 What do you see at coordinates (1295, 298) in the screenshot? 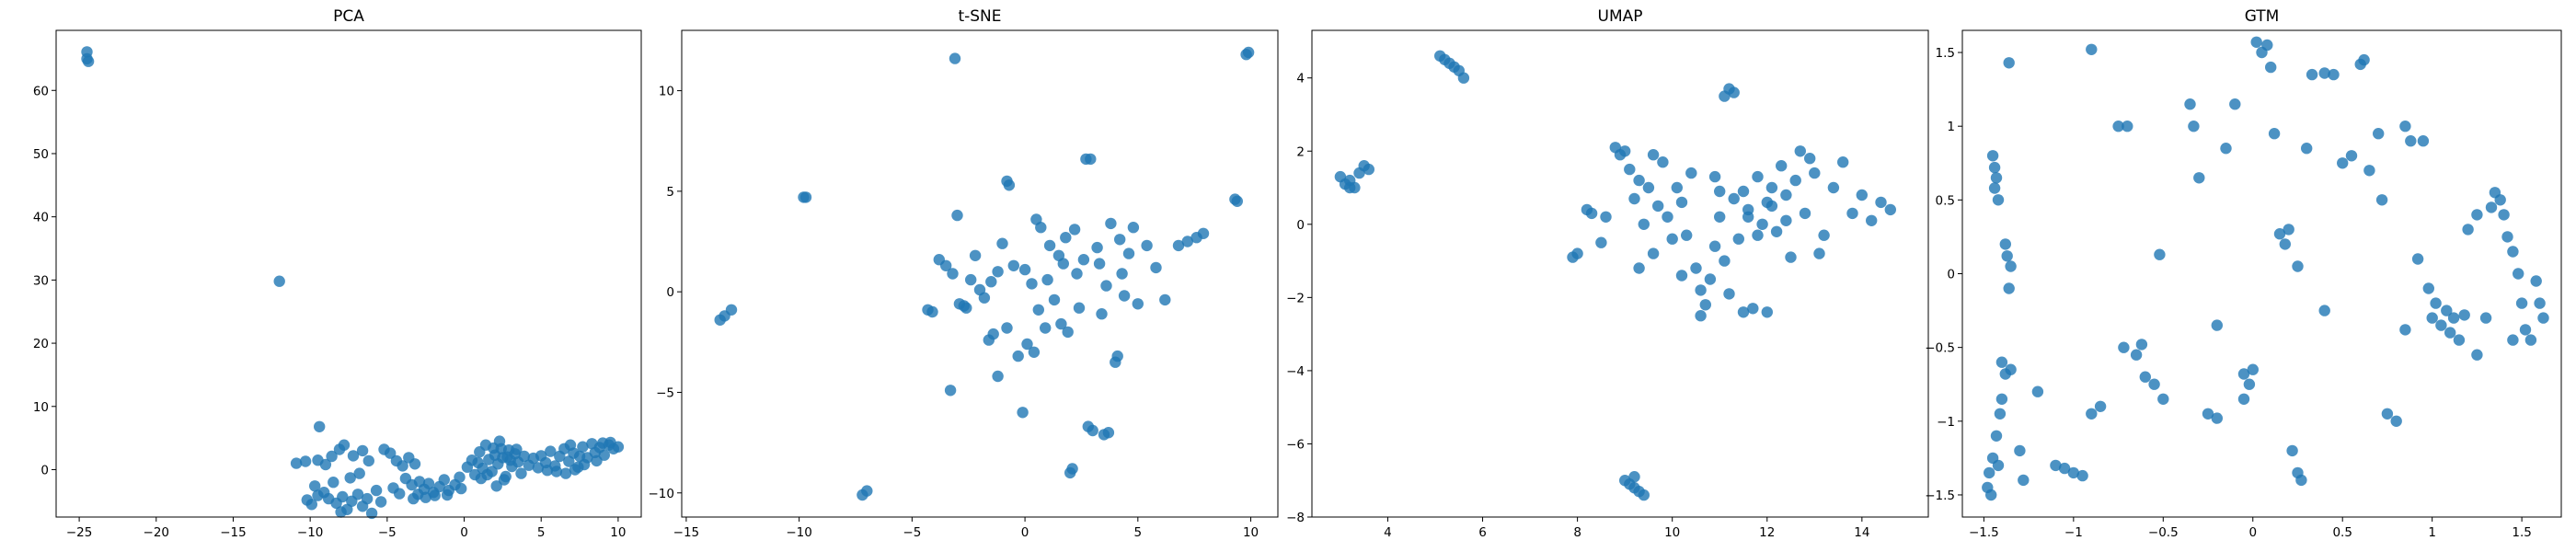
I see `y-tick-label: −2` at bounding box center [1295, 298].